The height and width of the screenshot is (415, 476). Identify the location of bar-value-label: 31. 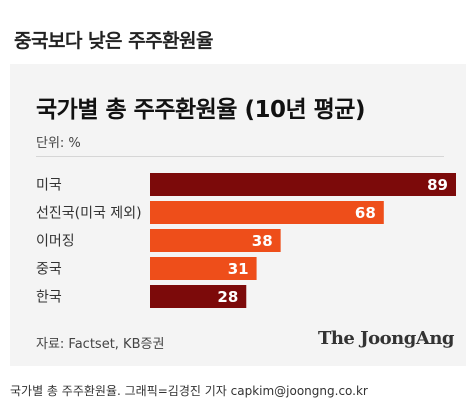
(238, 269).